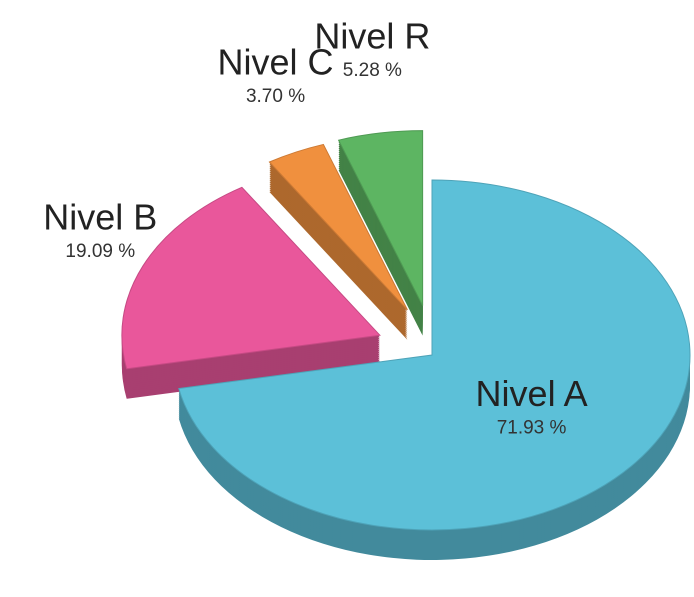 The image size is (694, 597). What do you see at coordinates (100, 216) in the screenshot?
I see `slice-label: Nivel B` at bounding box center [100, 216].